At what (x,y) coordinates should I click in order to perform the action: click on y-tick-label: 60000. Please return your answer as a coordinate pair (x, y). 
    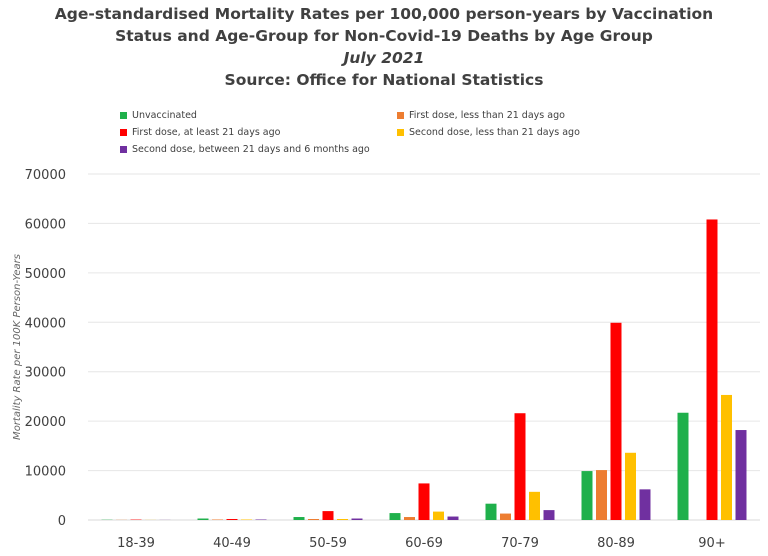
    Looking at the image, I should click on (45, 224).